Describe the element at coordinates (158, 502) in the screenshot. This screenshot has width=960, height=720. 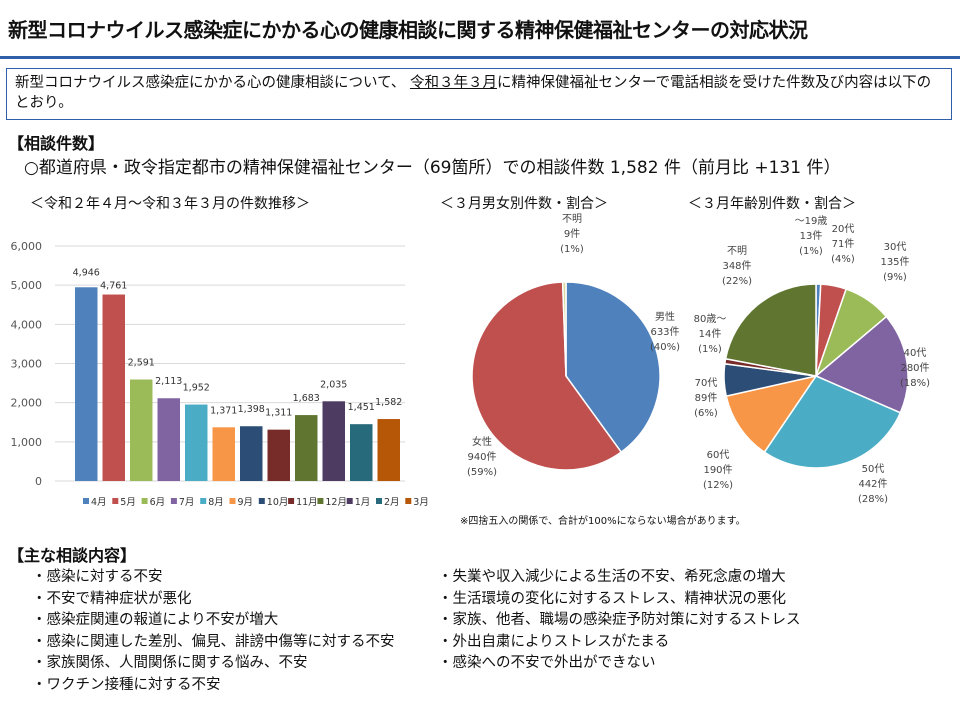
I see `legend-label: 6月` at that location.